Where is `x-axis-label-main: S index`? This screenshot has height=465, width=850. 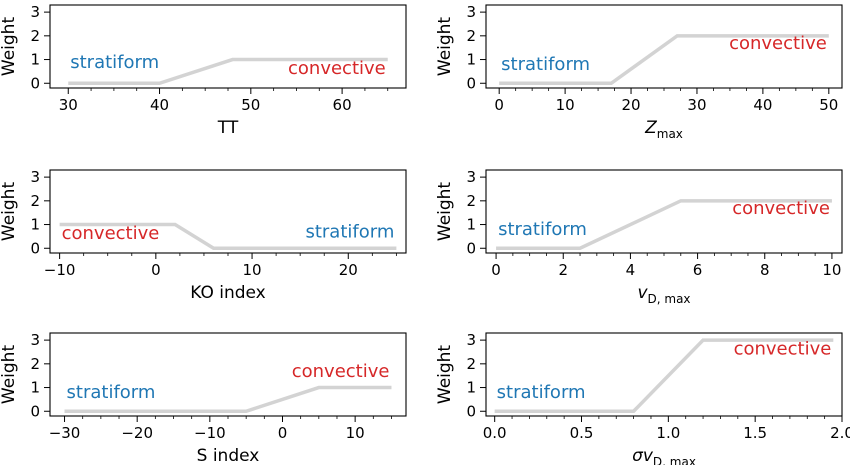 x-axis-label-main: S index is located at coordinates (228, 455).